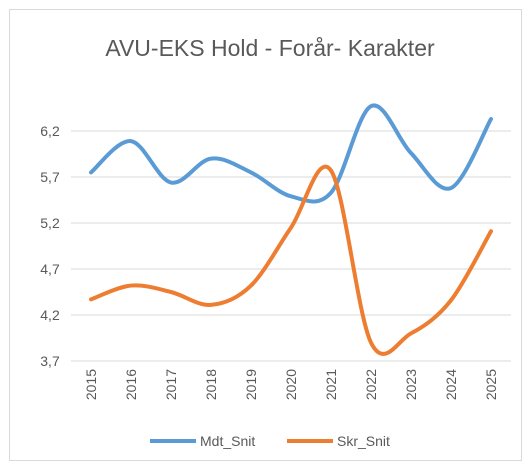 This screenshot has height=475, width=531. I want to click on x-tick-label: 2022, so click(371, 384).